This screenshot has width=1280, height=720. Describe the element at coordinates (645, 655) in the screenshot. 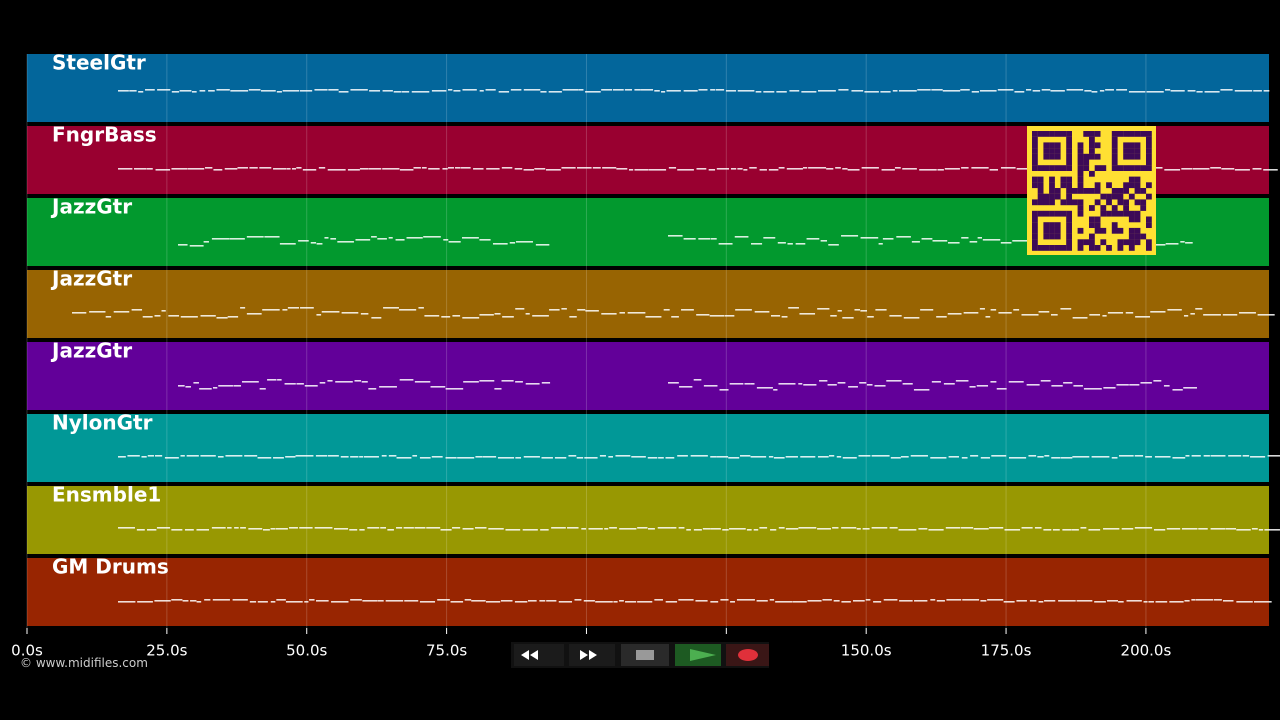

I see `stop-button` at that location.